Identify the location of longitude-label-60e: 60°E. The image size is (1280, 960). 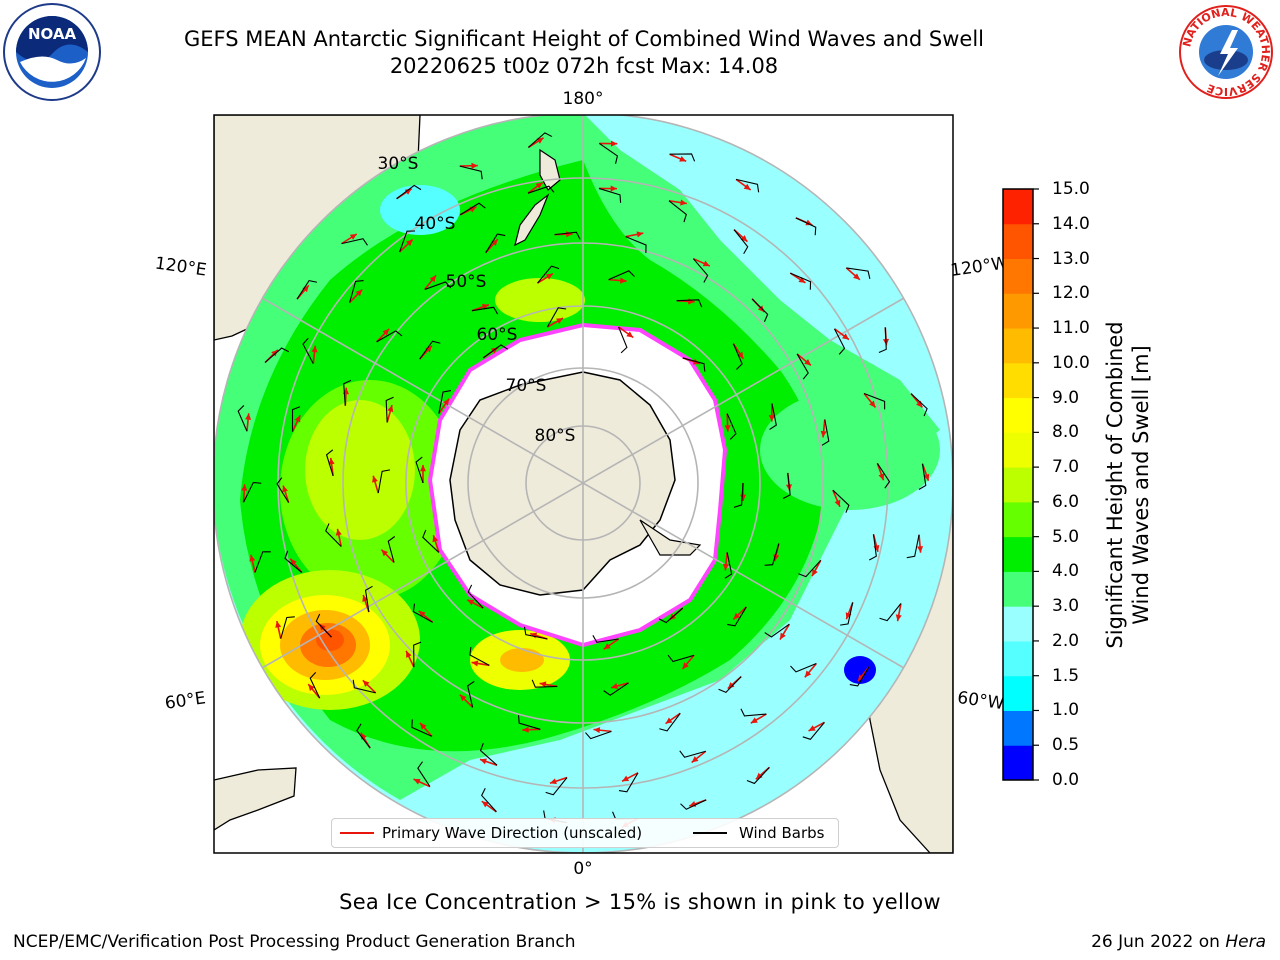
(185, 700).